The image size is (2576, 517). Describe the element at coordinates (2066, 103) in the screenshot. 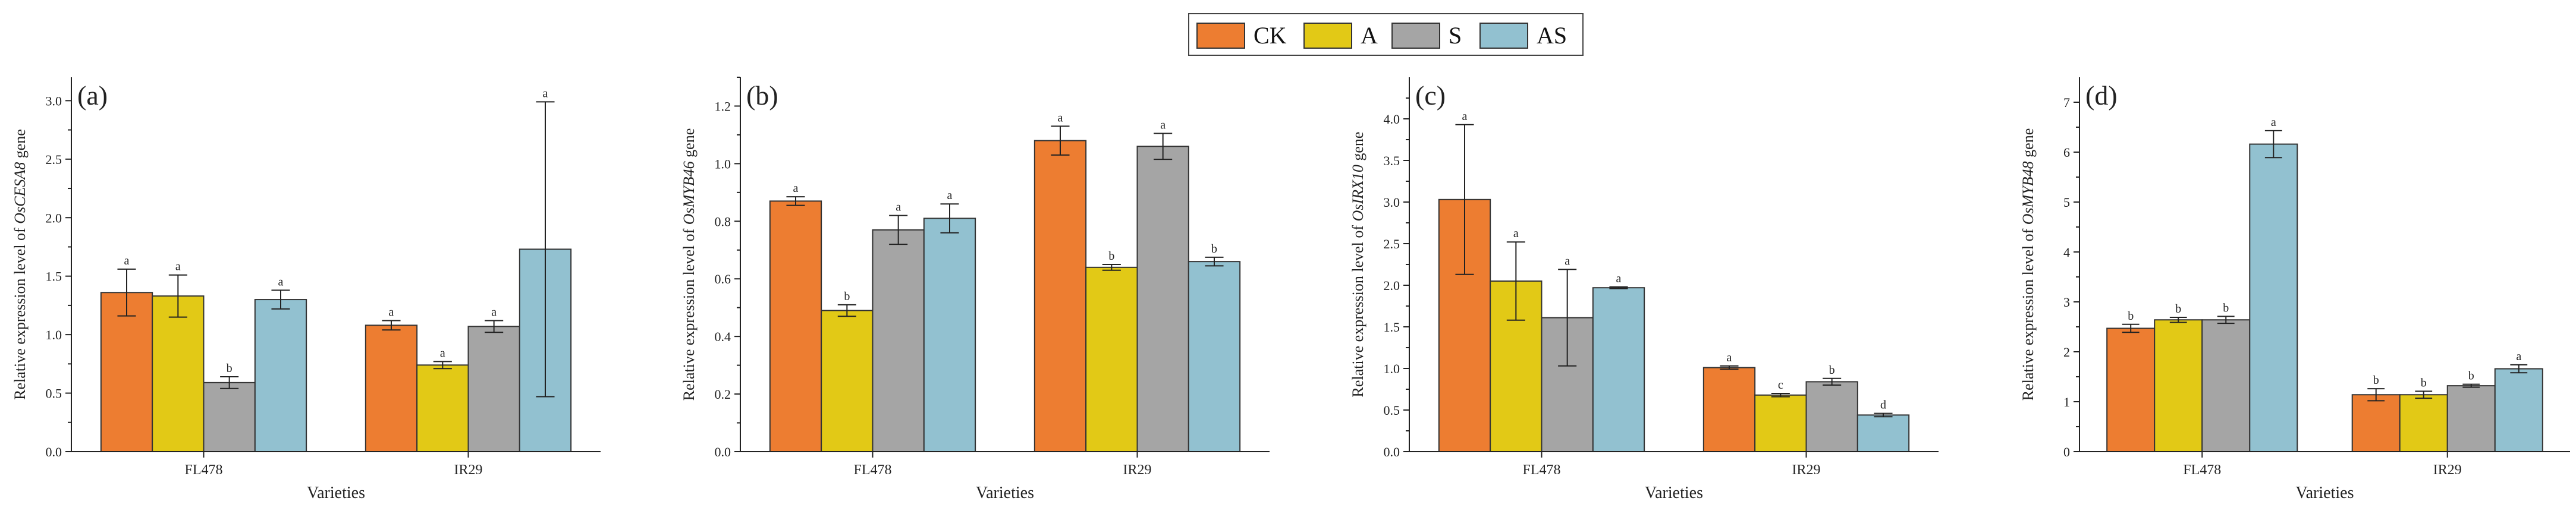

I see `y-tick-label: 7` at that location.